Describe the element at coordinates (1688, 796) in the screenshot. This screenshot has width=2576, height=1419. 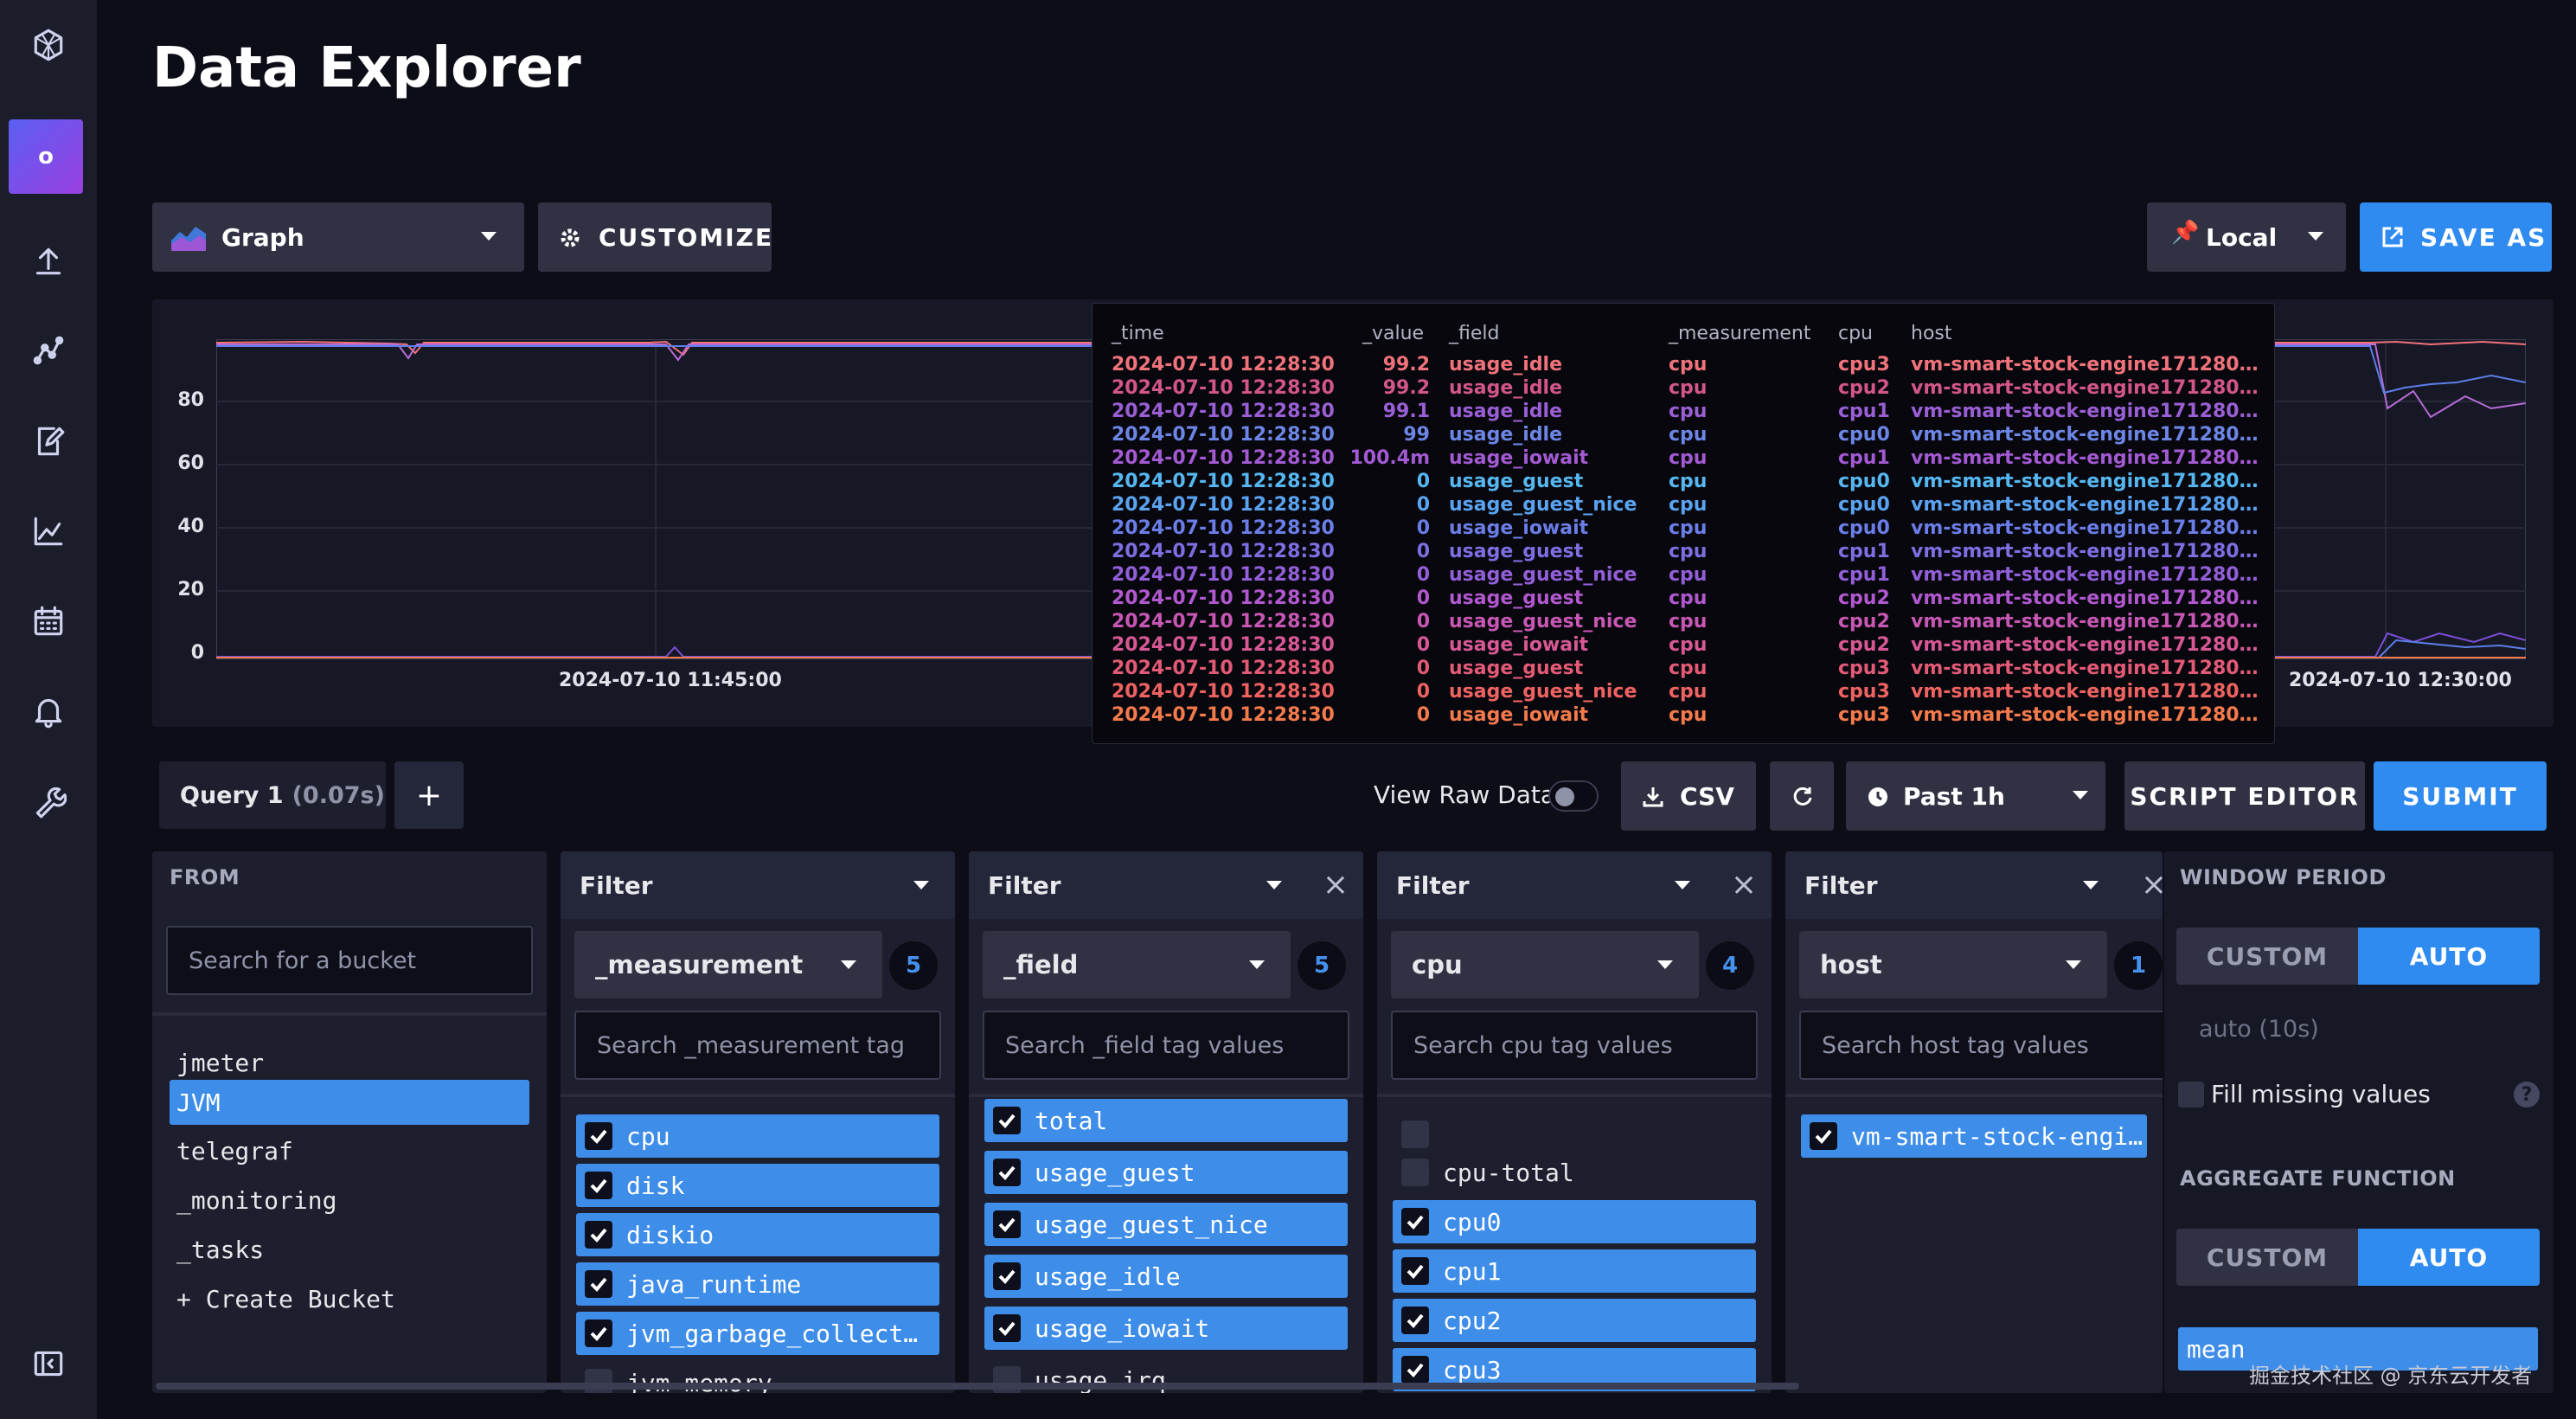
I see `csv-download-button: CSV` at that location.